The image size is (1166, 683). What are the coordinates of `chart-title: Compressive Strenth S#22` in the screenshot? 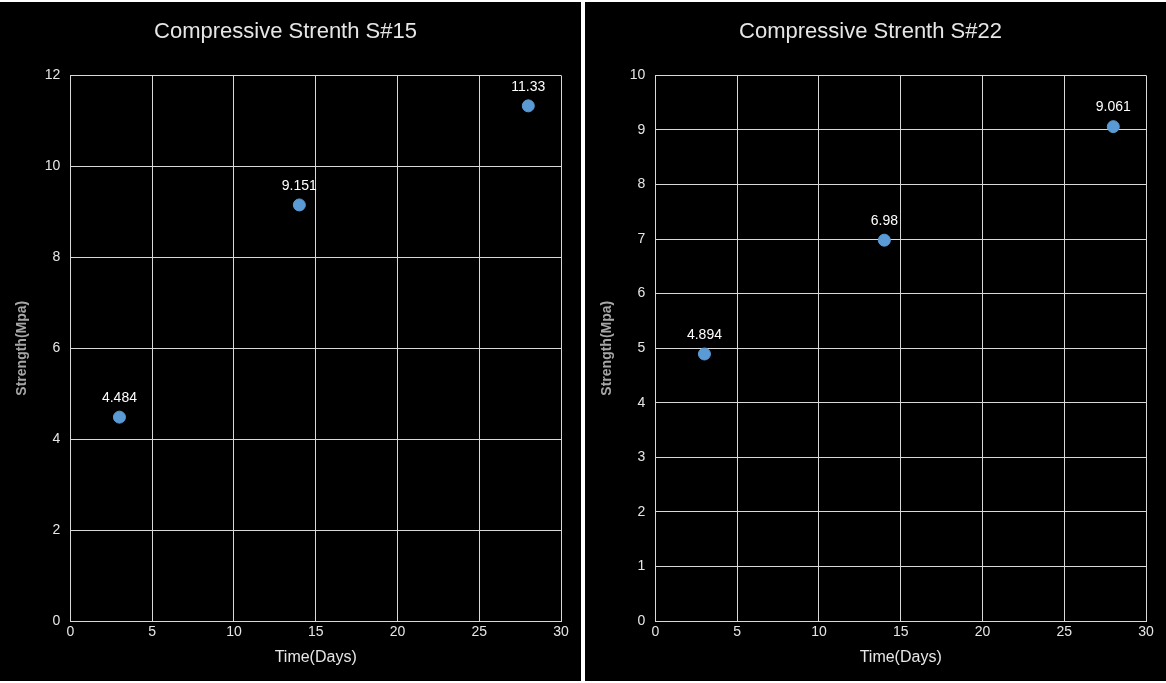 It's located at (870, 31).